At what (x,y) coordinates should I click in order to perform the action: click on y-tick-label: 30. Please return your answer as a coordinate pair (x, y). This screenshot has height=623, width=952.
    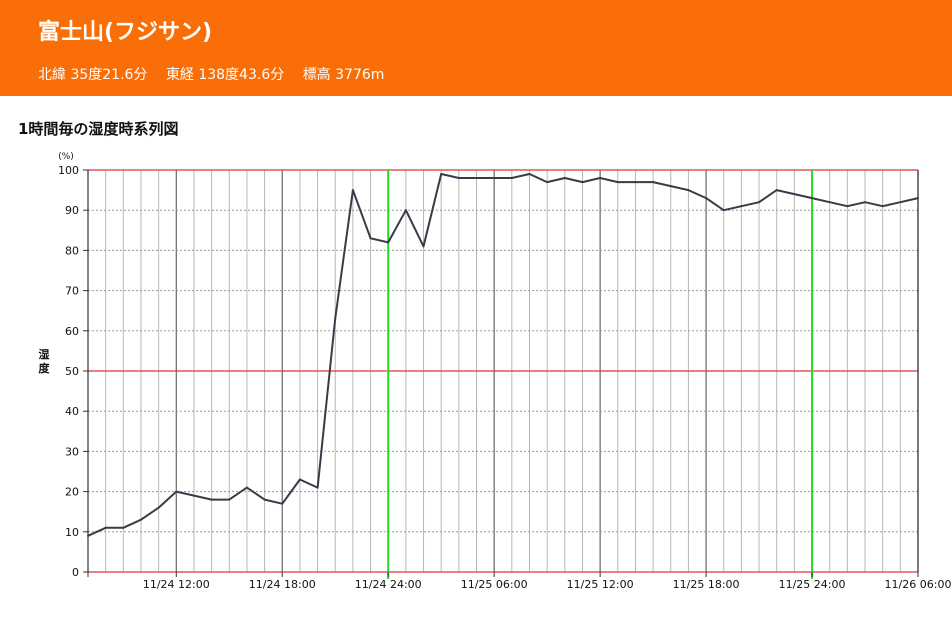
    Looking at the image, I should click on (72, 451).